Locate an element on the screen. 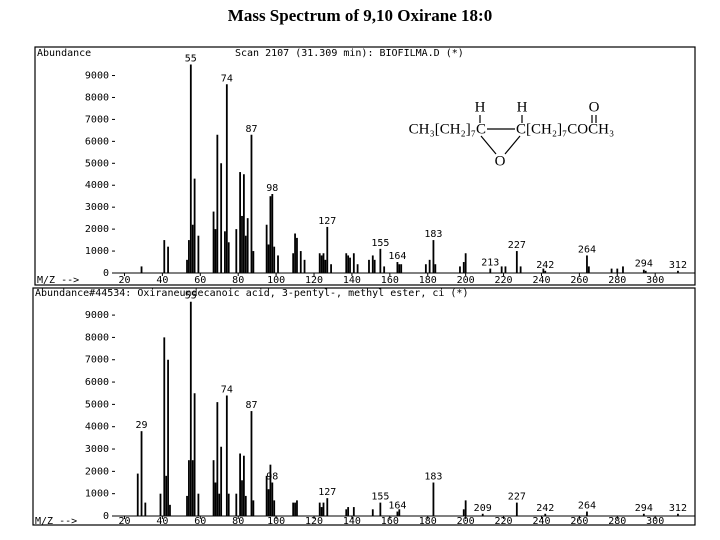 The width and height of the screenshot is (720, 540). peak-label: 213 is located at coordinates (490, 263).